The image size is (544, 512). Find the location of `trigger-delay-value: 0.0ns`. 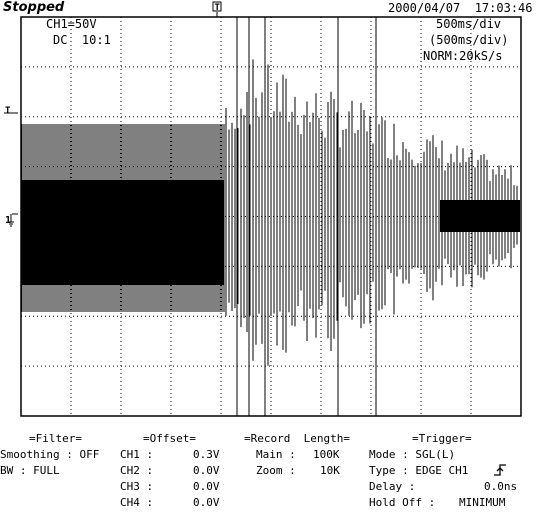

trigger-delay-value: 0.0ns is located at coordinates (501, 486).